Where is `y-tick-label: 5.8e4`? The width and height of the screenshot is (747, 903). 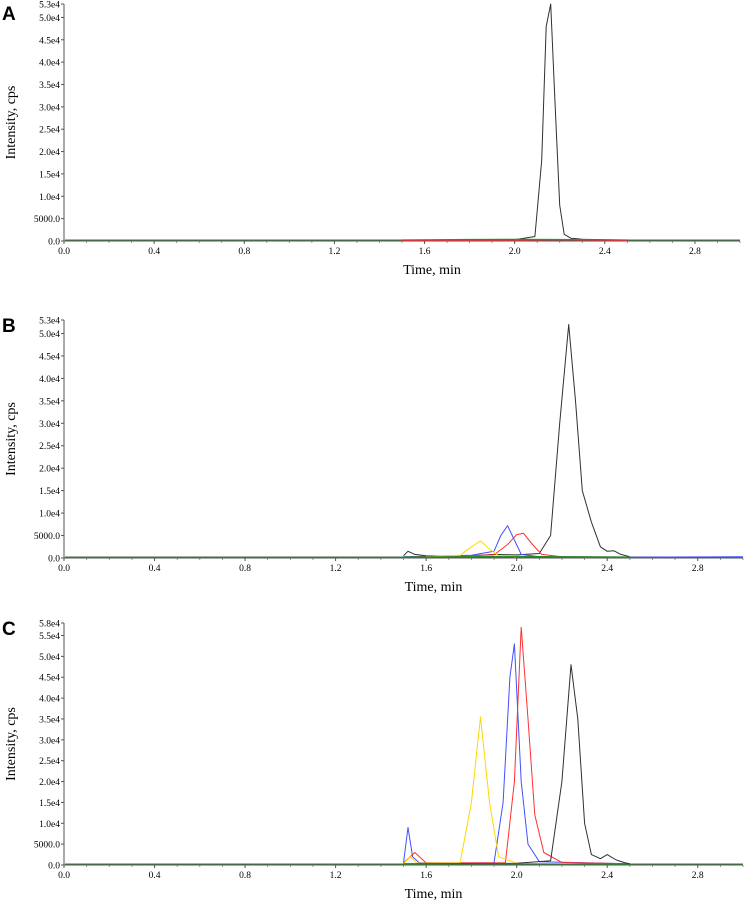
y-tick-label: 5.8e4 is located at coordinates (49, 625).